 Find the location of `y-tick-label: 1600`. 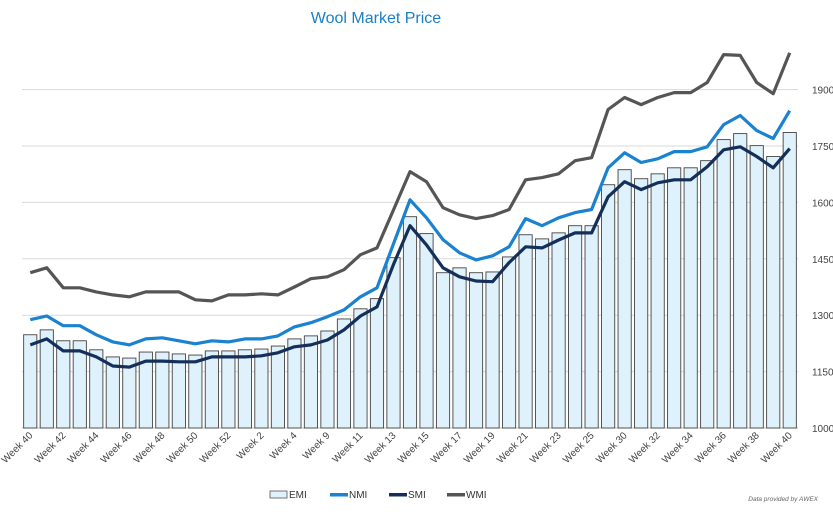

y-tick-label: 1600 is located at coordinates (822, 203).